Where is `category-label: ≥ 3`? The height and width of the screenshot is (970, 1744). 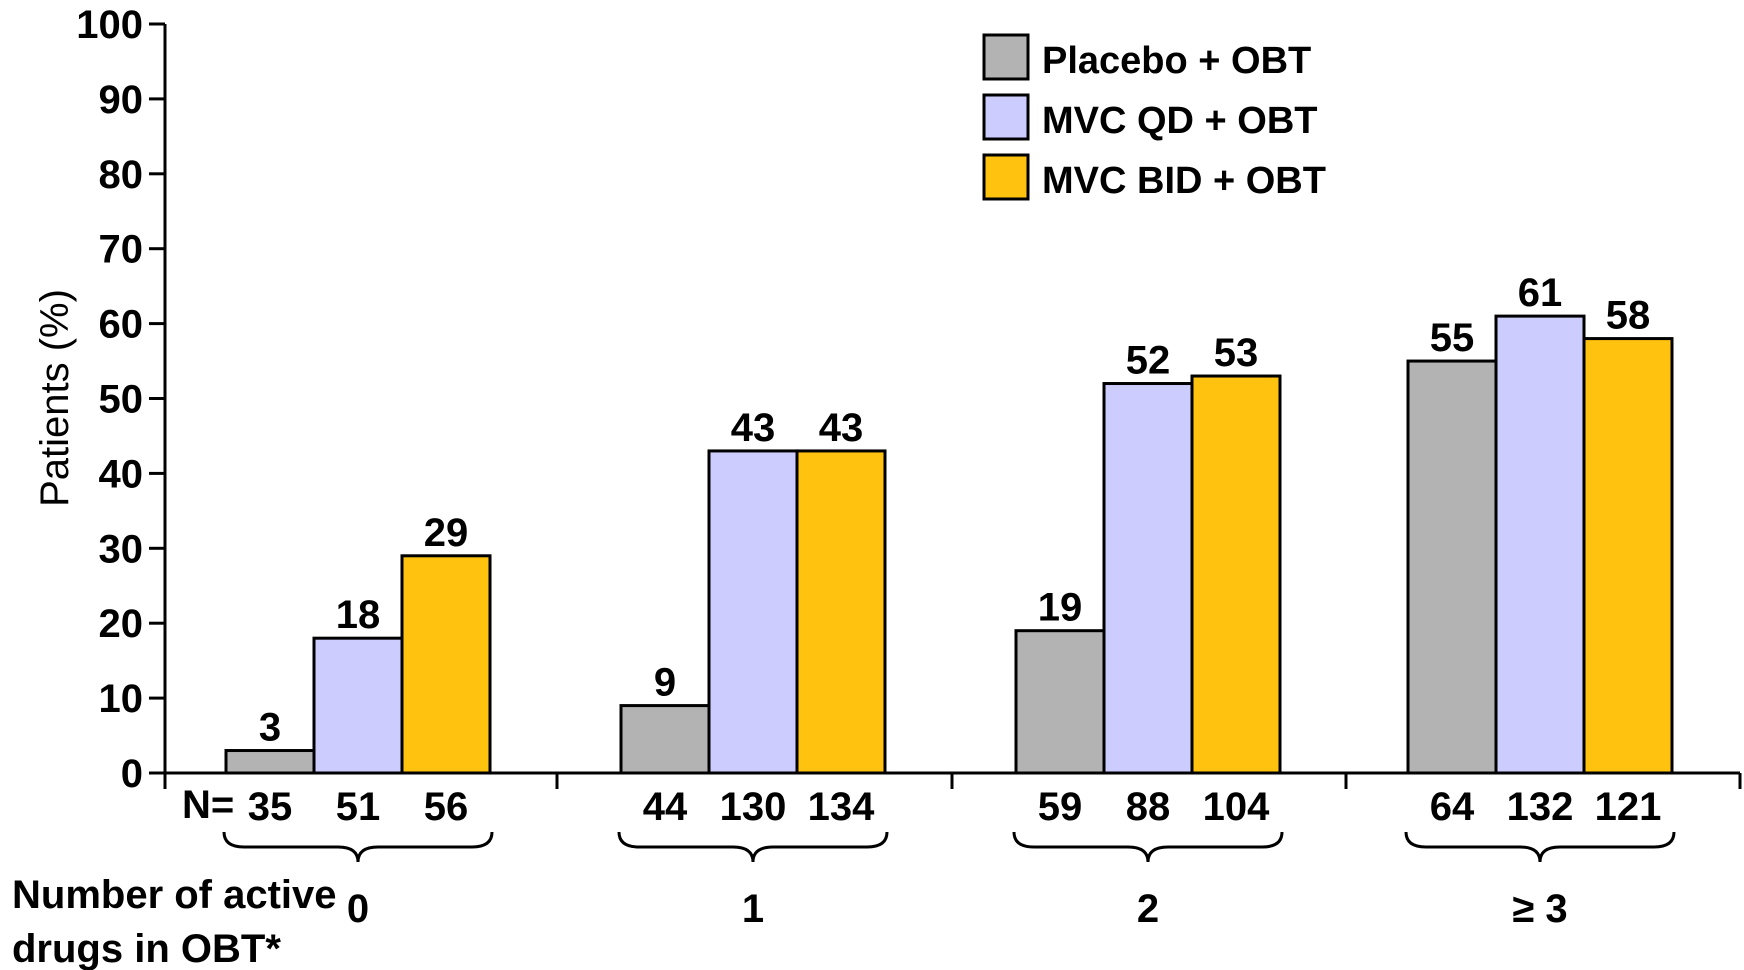 category-label: ≥ 3 is located at coordinates (1539, 909).